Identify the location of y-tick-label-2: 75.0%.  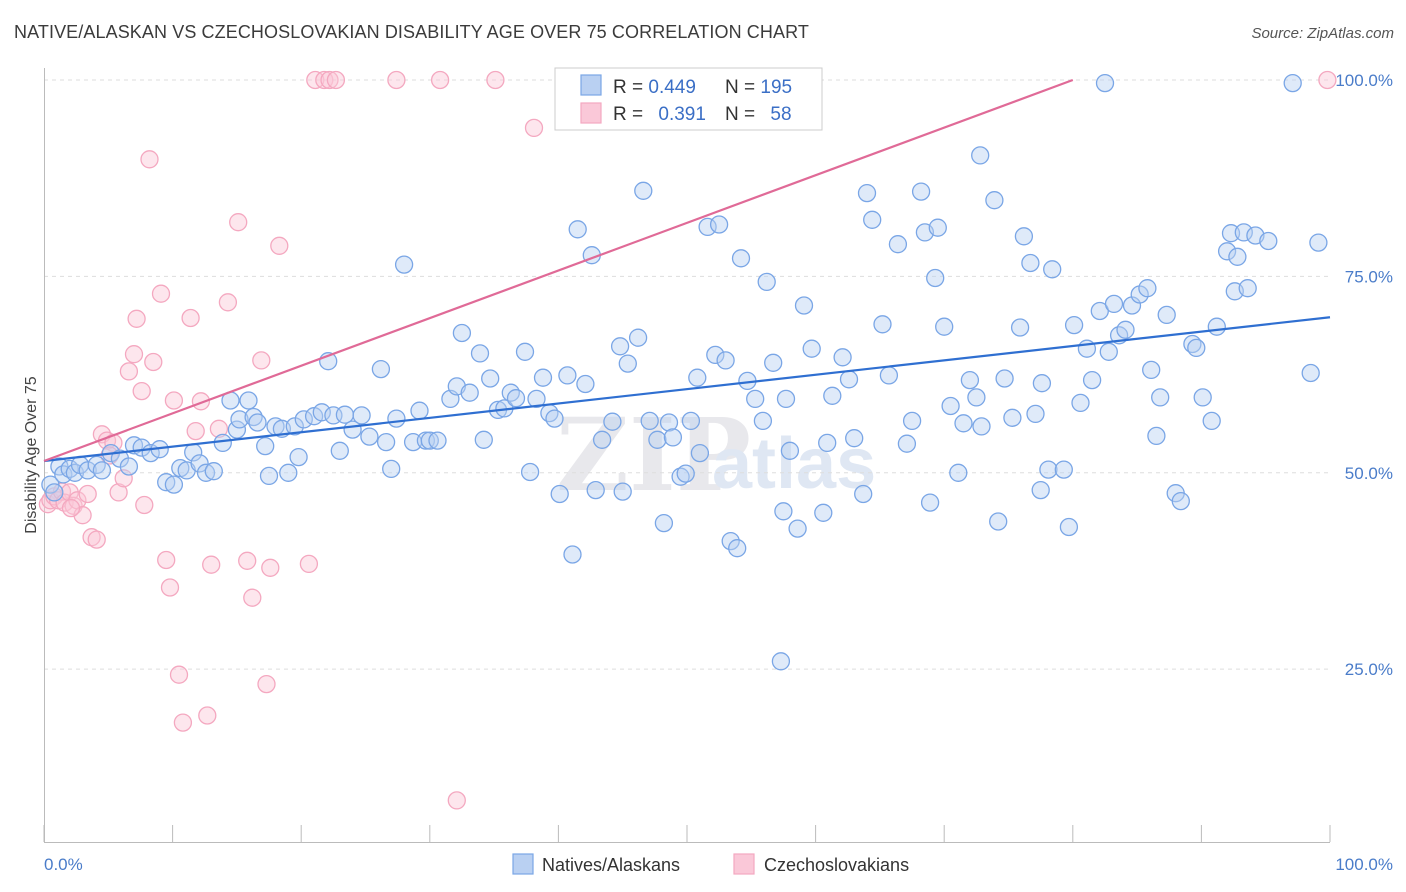
(1369, 276).